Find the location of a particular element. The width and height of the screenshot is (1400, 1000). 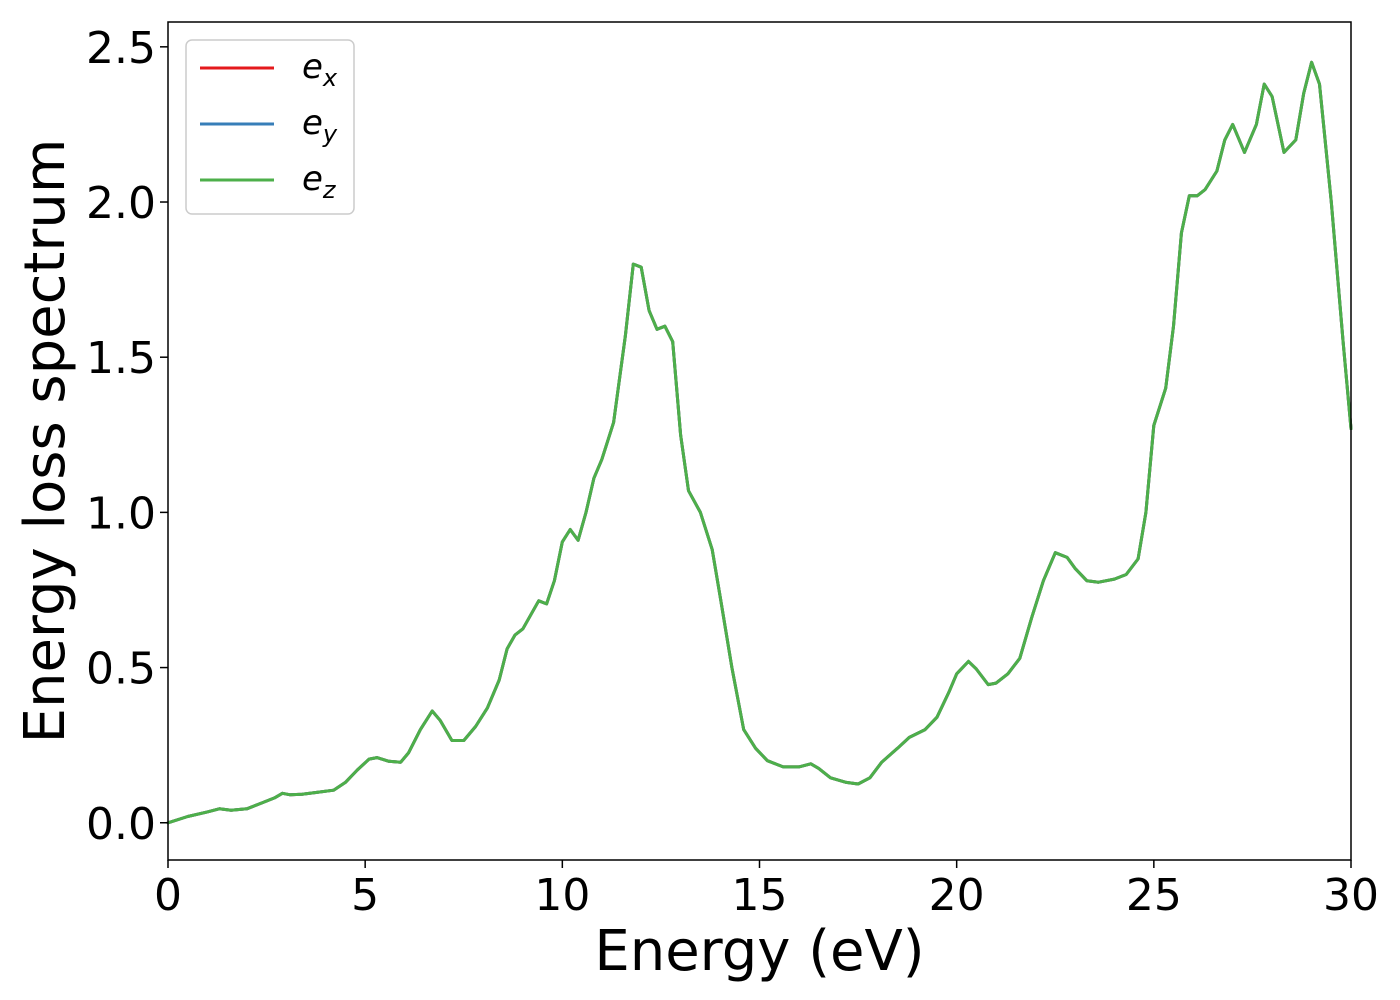

x-tick-label: 5 is located at coordinates (365, 895).